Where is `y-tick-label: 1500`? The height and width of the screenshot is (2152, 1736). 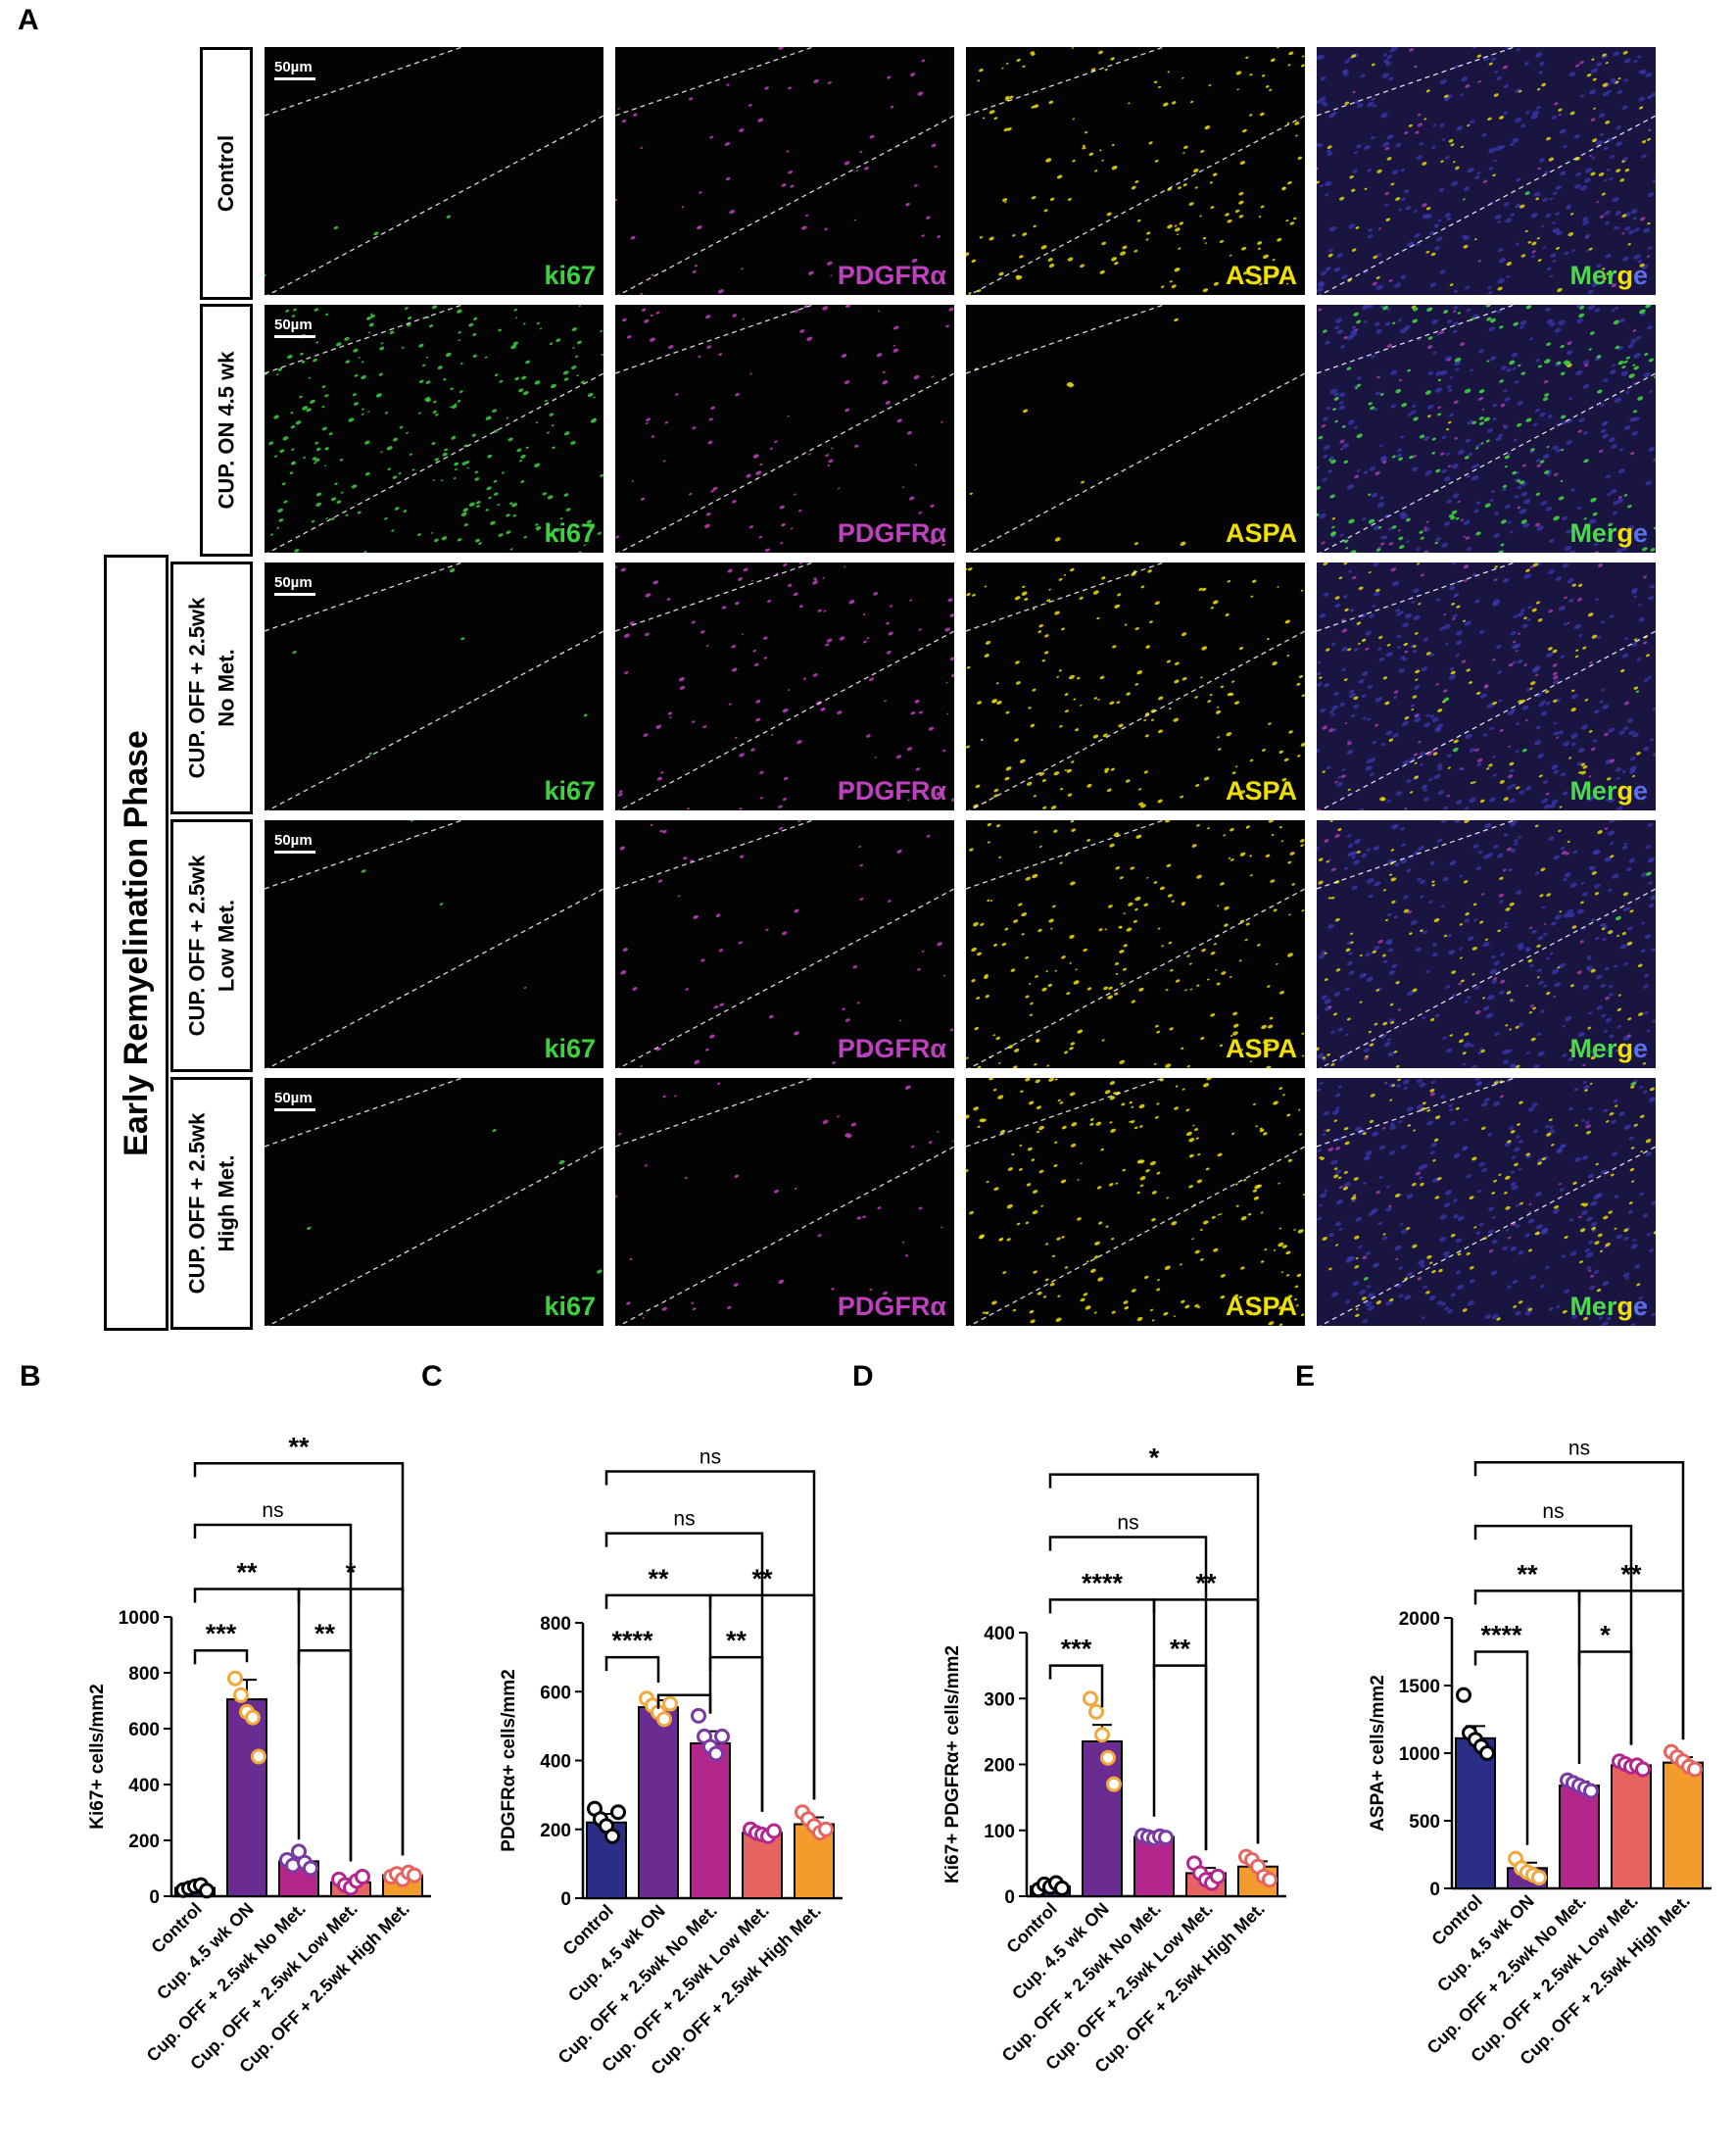
y-tick-label: 1500 is located at coordinates (1419, 1687).